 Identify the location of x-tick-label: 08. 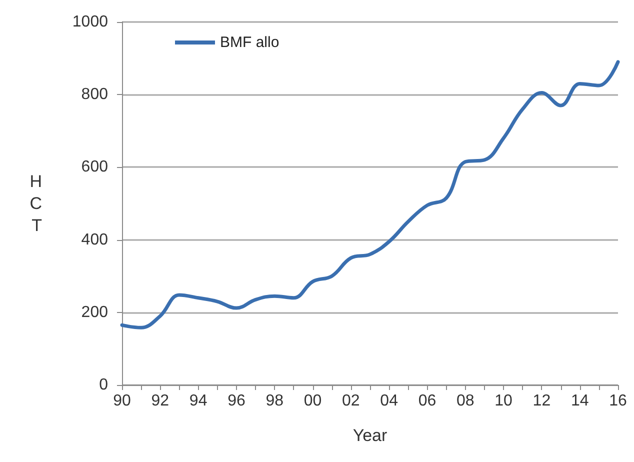
(465, 401).